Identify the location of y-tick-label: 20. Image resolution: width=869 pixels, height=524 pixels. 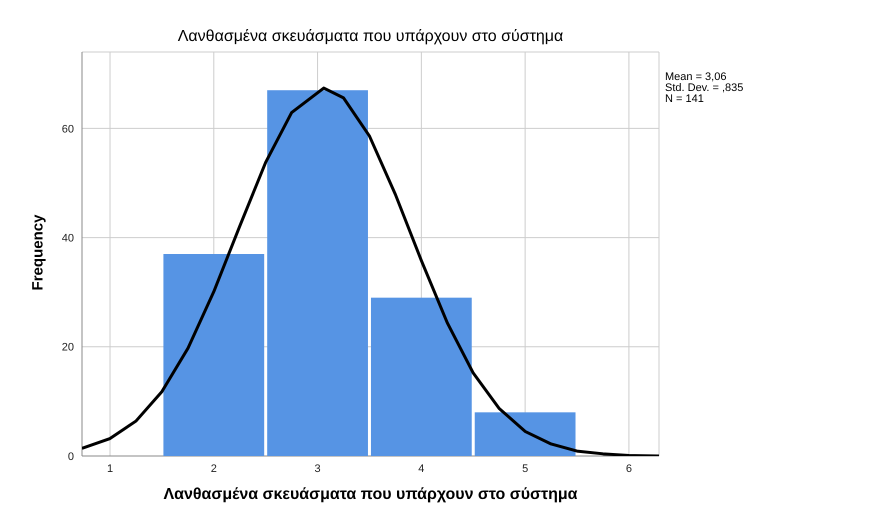
(68, 348).